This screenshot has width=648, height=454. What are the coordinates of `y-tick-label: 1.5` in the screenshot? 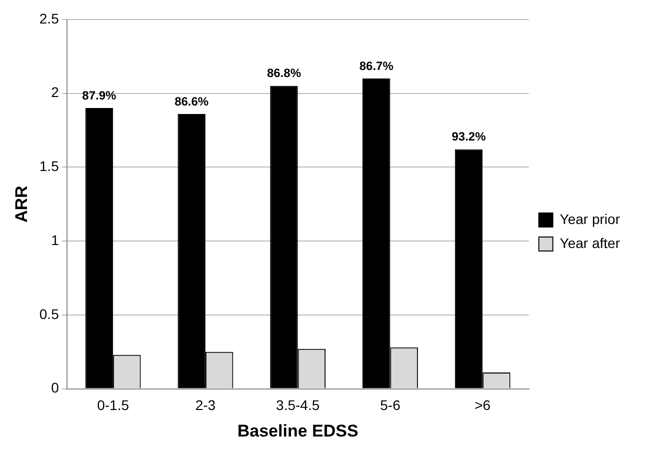 It's located at (49, 166).